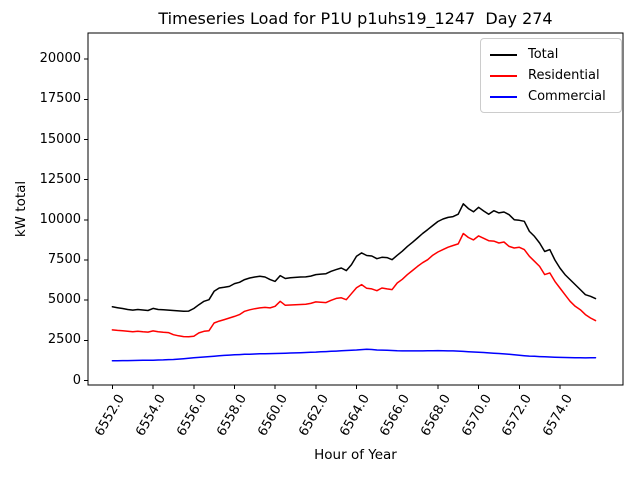 This screenshot has width=640, height=480. Describe the element at coordinates (60, 219) in the screenshot. I see `y-tick-label: 10000` at that location.